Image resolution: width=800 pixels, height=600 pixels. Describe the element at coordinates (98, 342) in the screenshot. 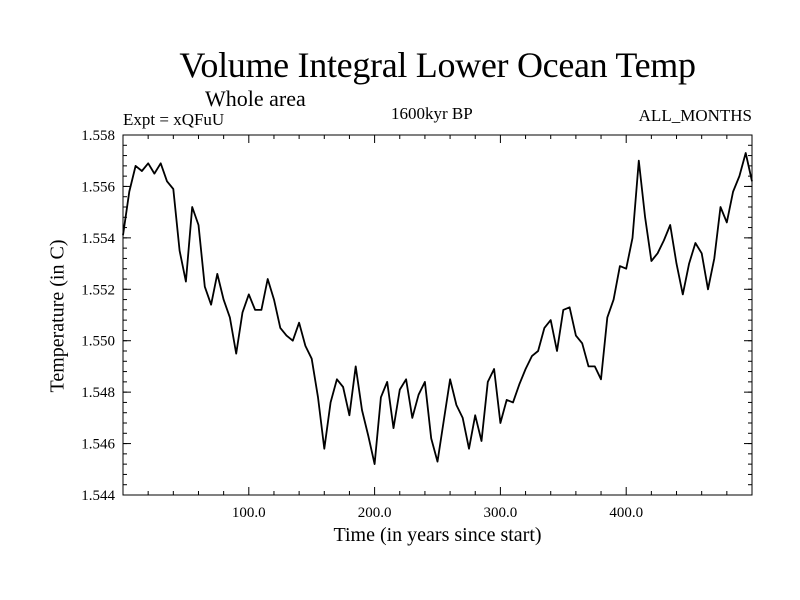

I see `y-tick-label: 1.550` at that location.